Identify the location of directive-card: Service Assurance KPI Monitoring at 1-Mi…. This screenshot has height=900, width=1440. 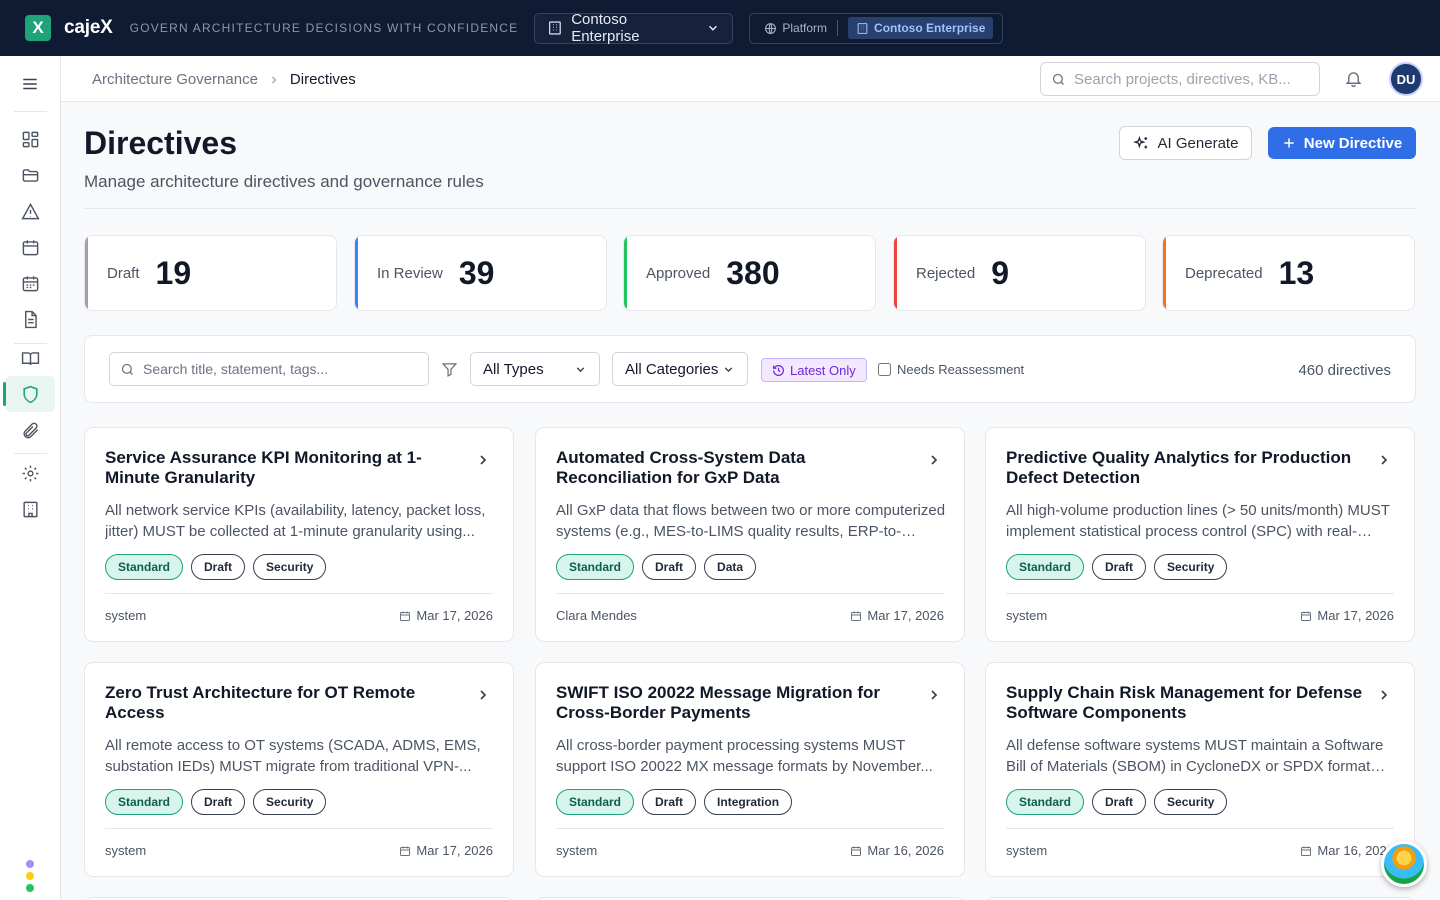
(299, 534).